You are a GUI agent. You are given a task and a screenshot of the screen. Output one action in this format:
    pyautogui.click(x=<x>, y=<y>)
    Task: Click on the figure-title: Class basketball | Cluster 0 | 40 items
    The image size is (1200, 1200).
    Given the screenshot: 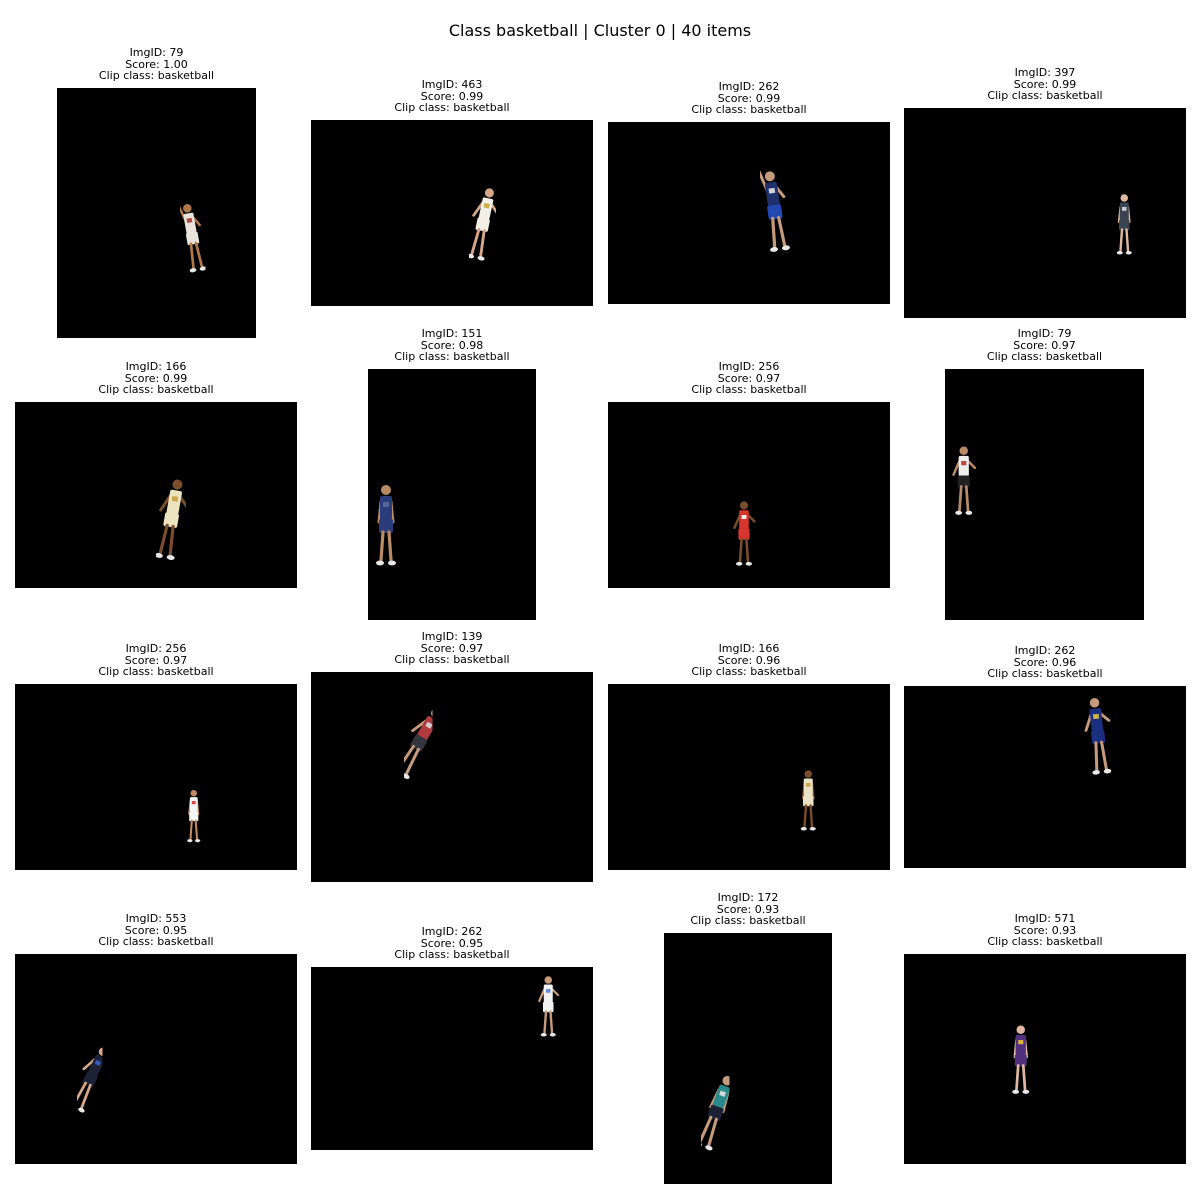 What is the action you would take?
    pyautogui.click(x=600, y=30)
    